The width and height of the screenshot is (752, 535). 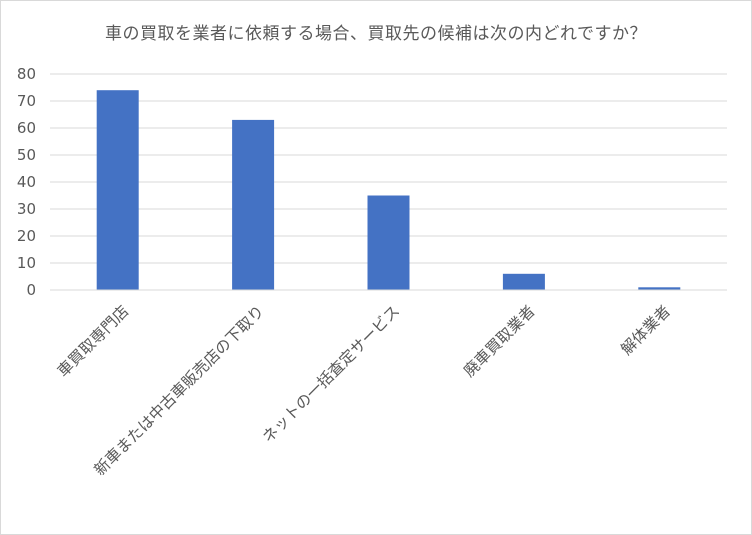 I want to click on x-category-label: ネットの一括査定サービス, so click(x=331, y=374).